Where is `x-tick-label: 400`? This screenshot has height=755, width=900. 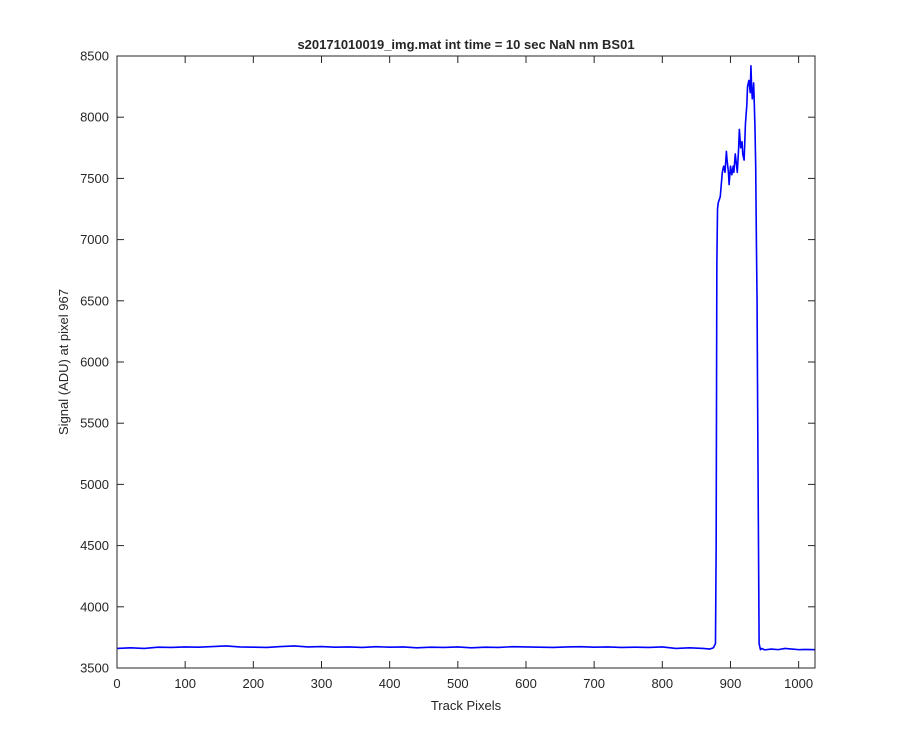
x-tick-label: 400 is located at coordinates (390, 683).